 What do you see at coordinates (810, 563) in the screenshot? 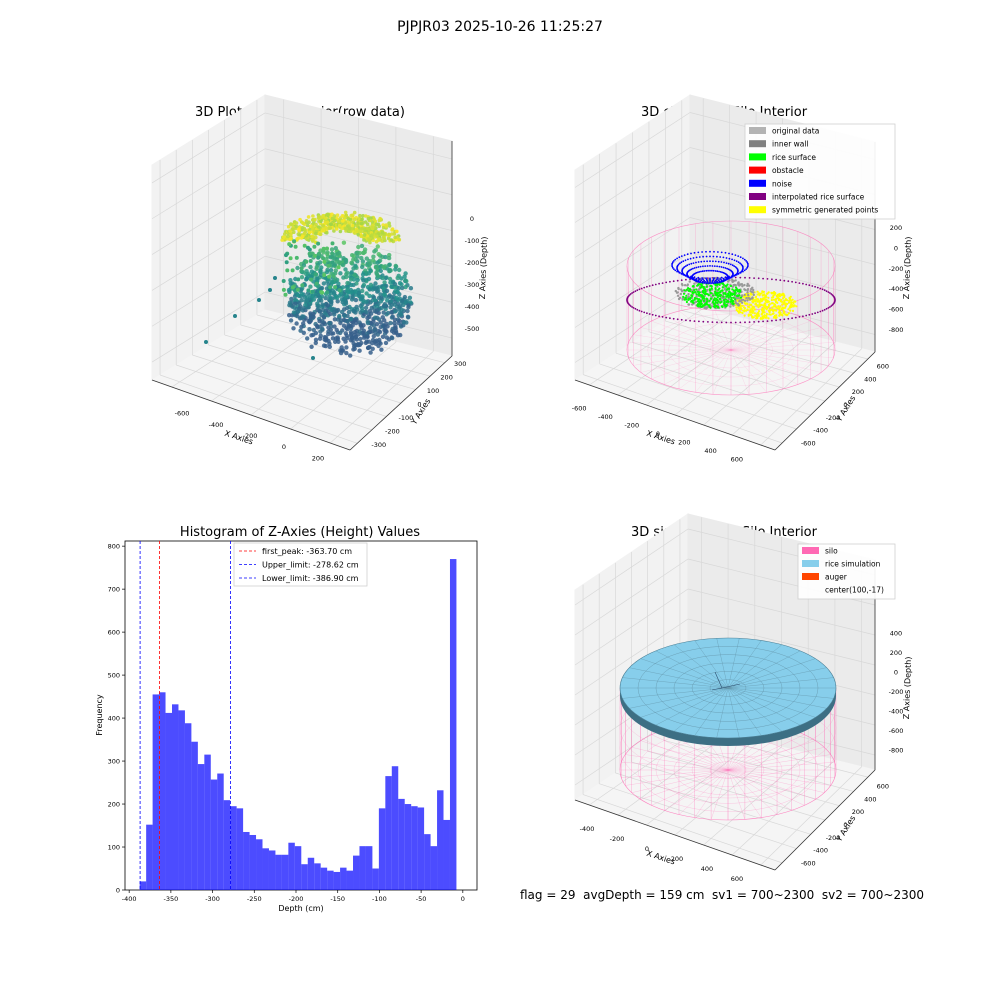
I see `simulation-legend-swatch` at bounding box center [810, 563].